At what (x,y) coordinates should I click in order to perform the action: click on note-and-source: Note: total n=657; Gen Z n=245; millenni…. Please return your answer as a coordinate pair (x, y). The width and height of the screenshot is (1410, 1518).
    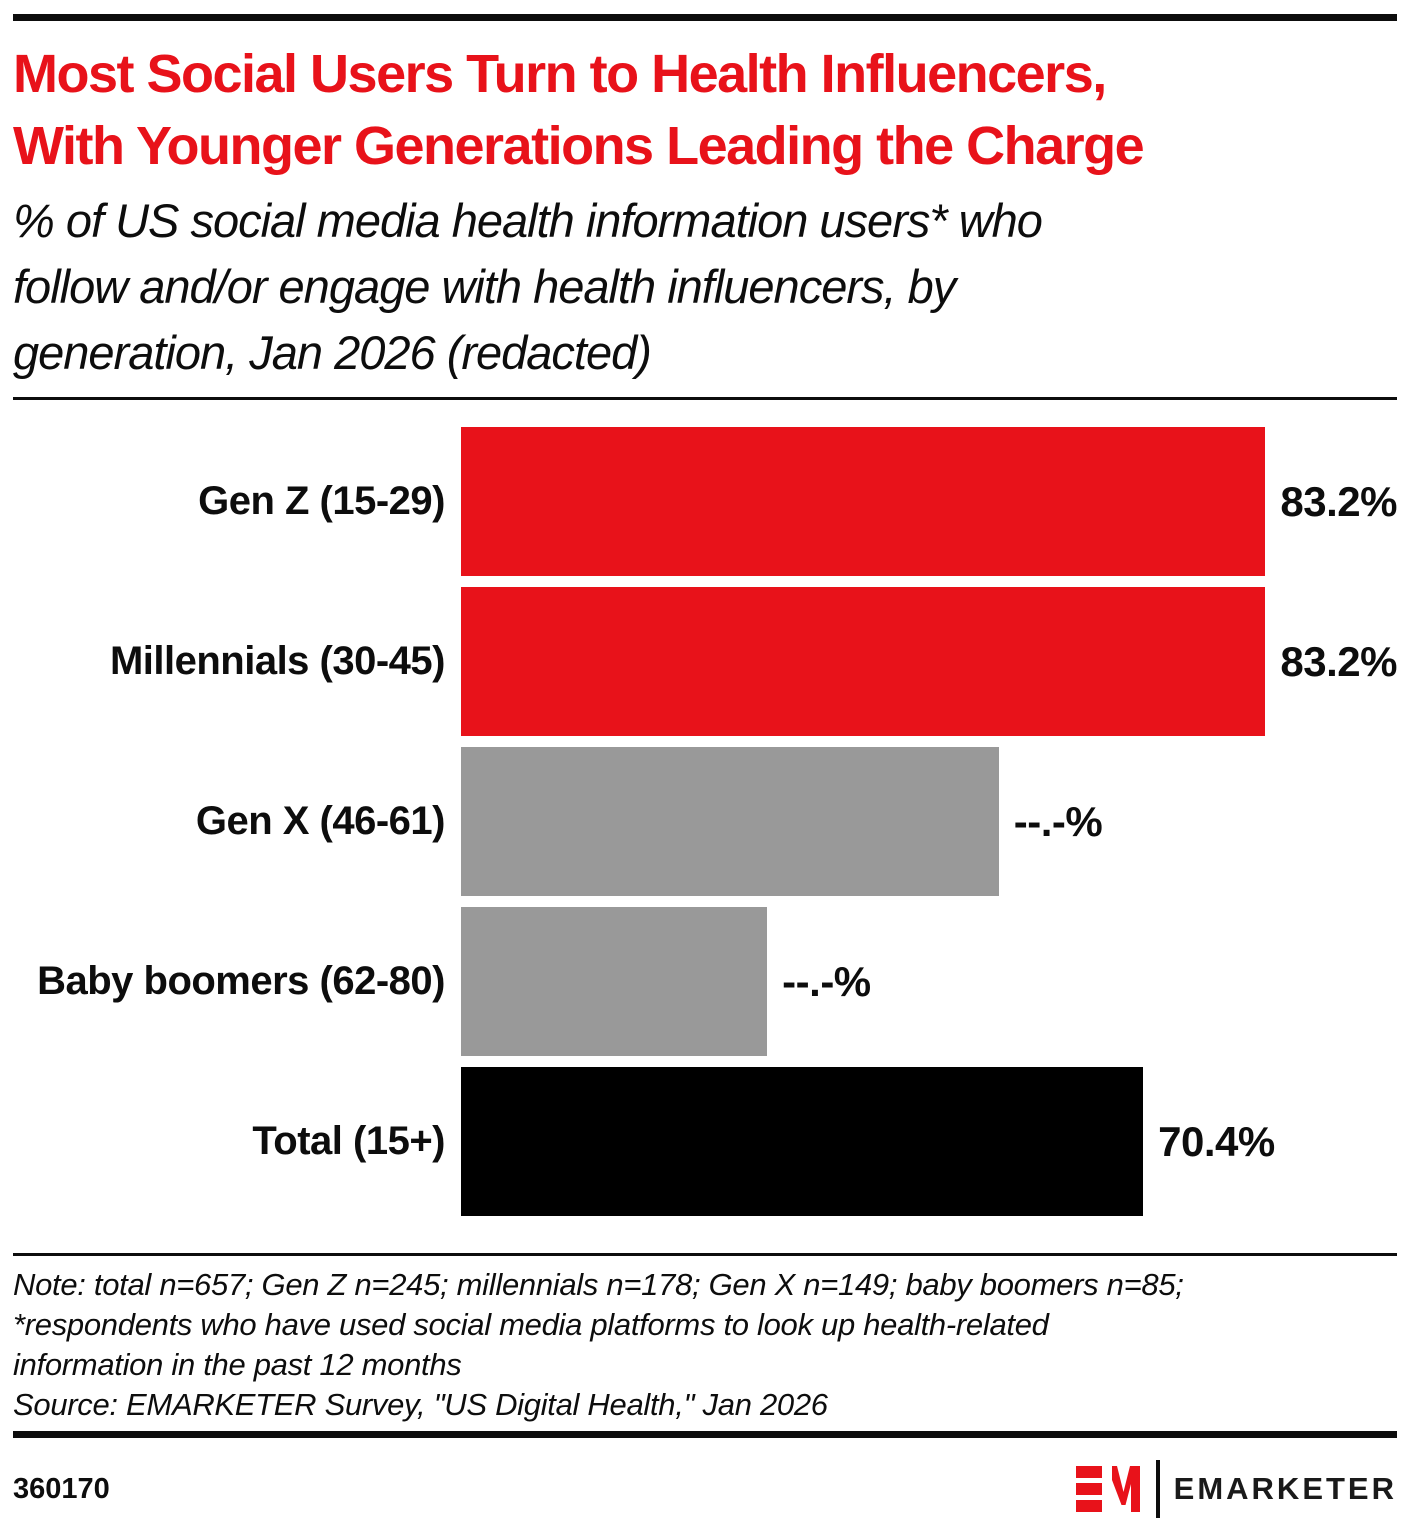
    Looking at the image, I should click on (598, 1344).